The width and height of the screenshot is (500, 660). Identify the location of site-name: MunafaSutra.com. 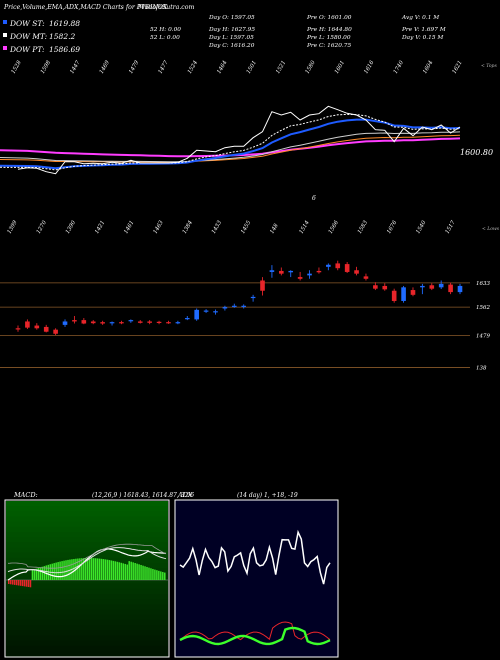
(165, 7).